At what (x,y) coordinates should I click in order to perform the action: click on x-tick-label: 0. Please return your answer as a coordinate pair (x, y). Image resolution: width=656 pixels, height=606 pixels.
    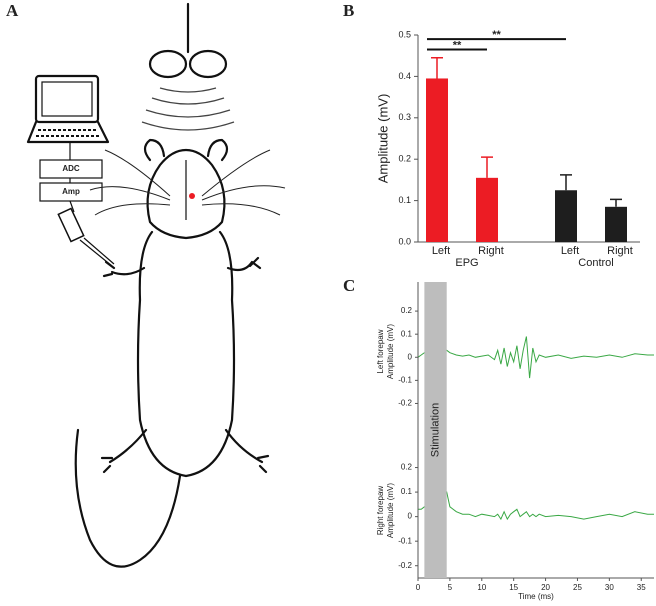
    Looking at the image, I should click on (418, 587).